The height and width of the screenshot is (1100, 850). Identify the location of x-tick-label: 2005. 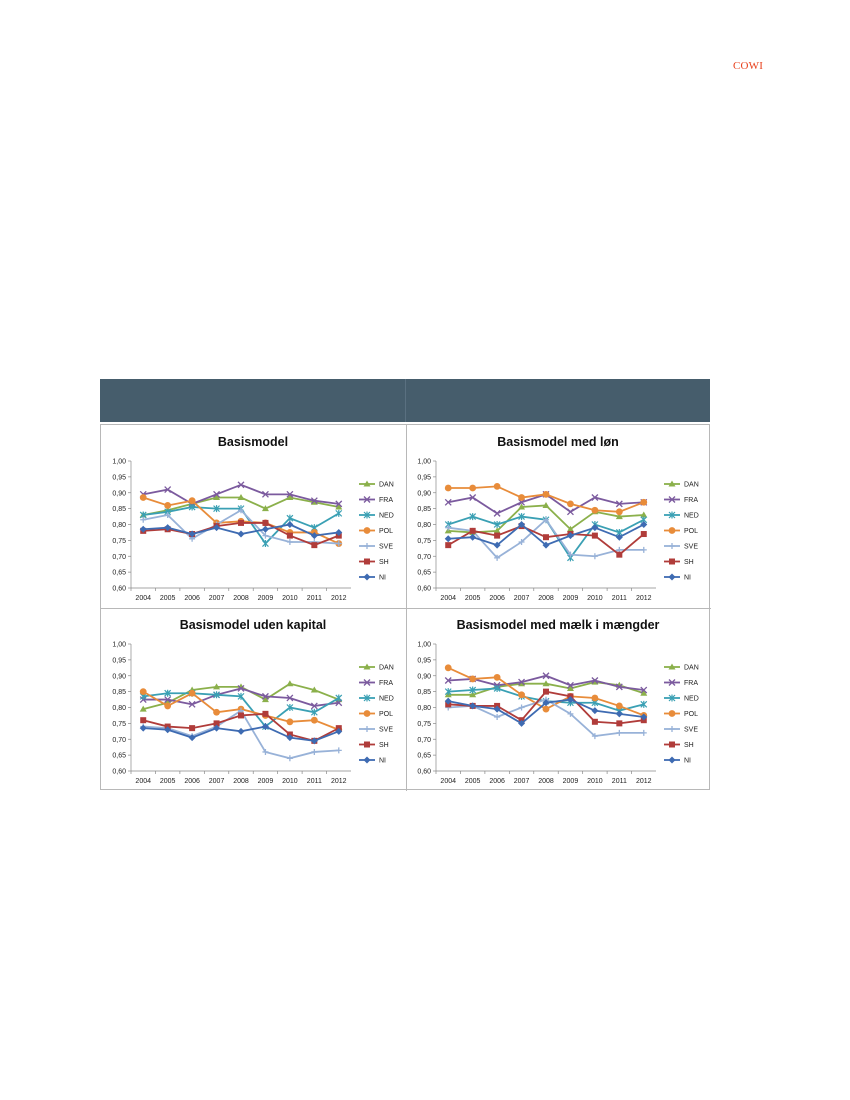
(168, 598).